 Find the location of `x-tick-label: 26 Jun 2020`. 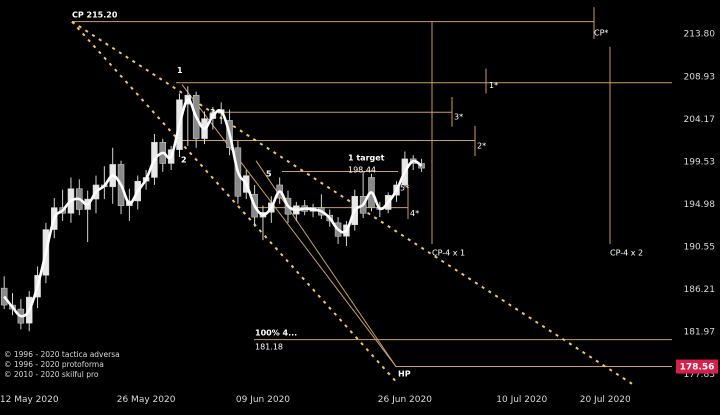

x-tick-label: 26 Jun 2020 is located at coordinates (405, 400).